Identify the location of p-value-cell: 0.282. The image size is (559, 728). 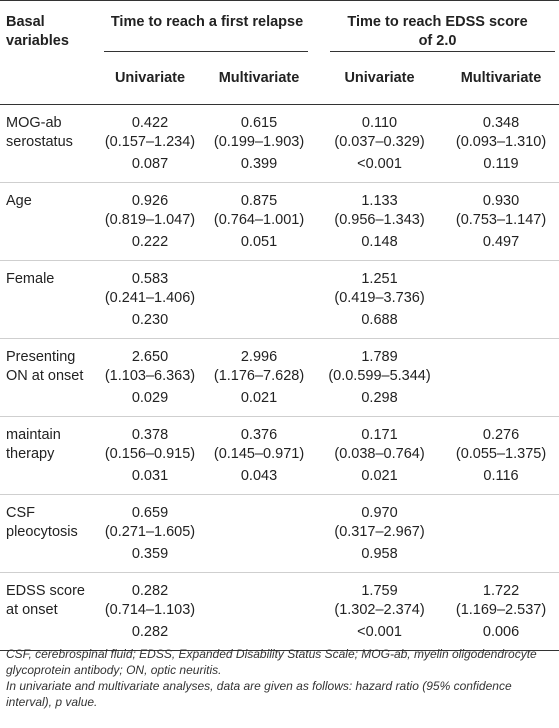
(150, 635).